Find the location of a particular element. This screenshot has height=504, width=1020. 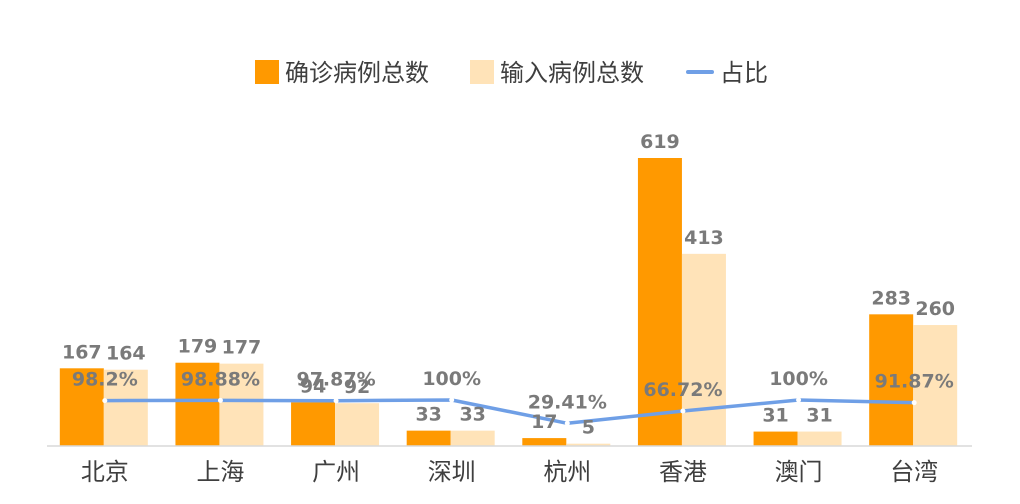

value-label-confirmed-3: 33 is located at coordinates (428, 415).